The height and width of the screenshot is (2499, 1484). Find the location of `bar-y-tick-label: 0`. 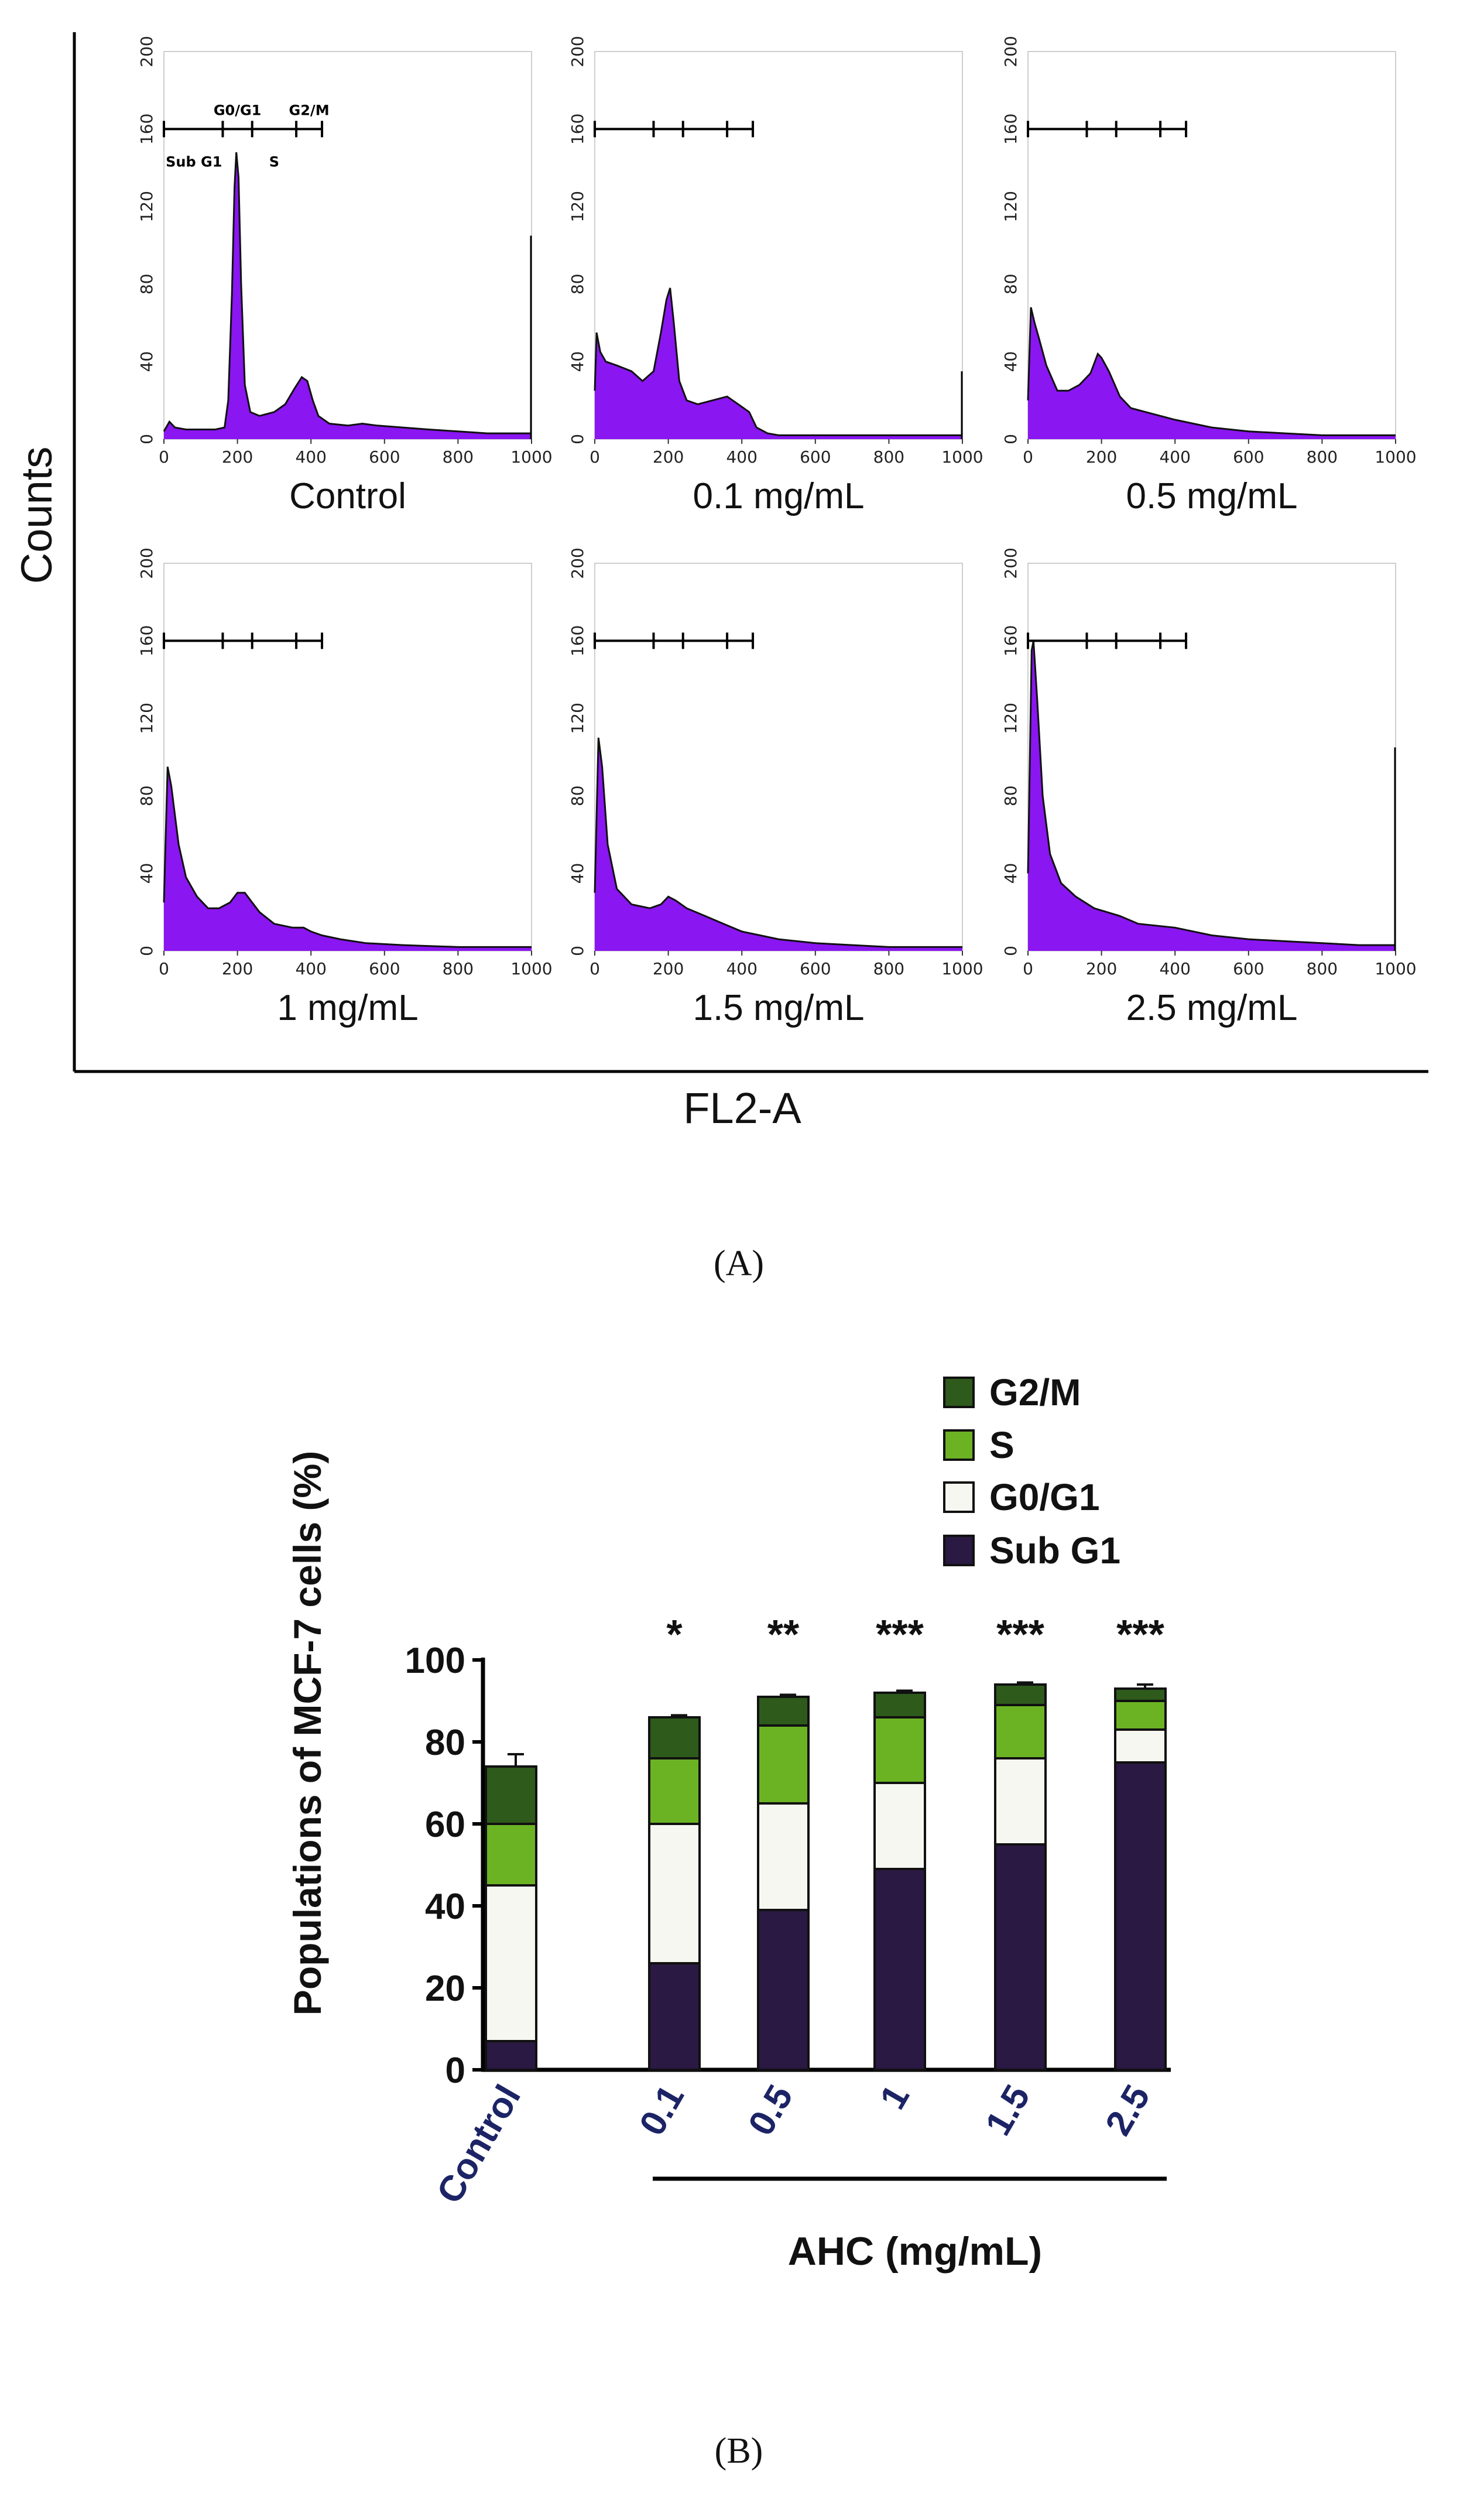

bar-y-tick-label: 0 is located at coordinates (455, 2070).